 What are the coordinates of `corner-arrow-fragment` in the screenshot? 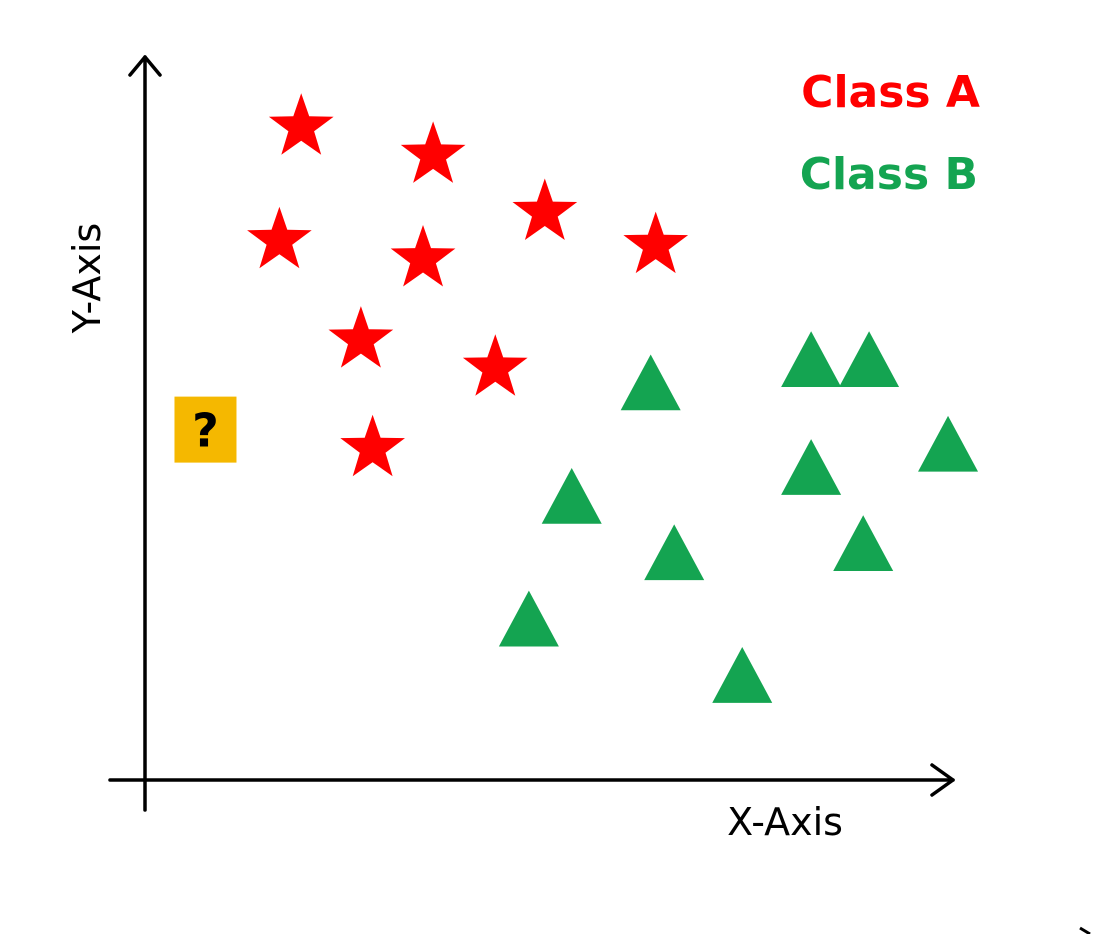 It's located at (1085, 930).